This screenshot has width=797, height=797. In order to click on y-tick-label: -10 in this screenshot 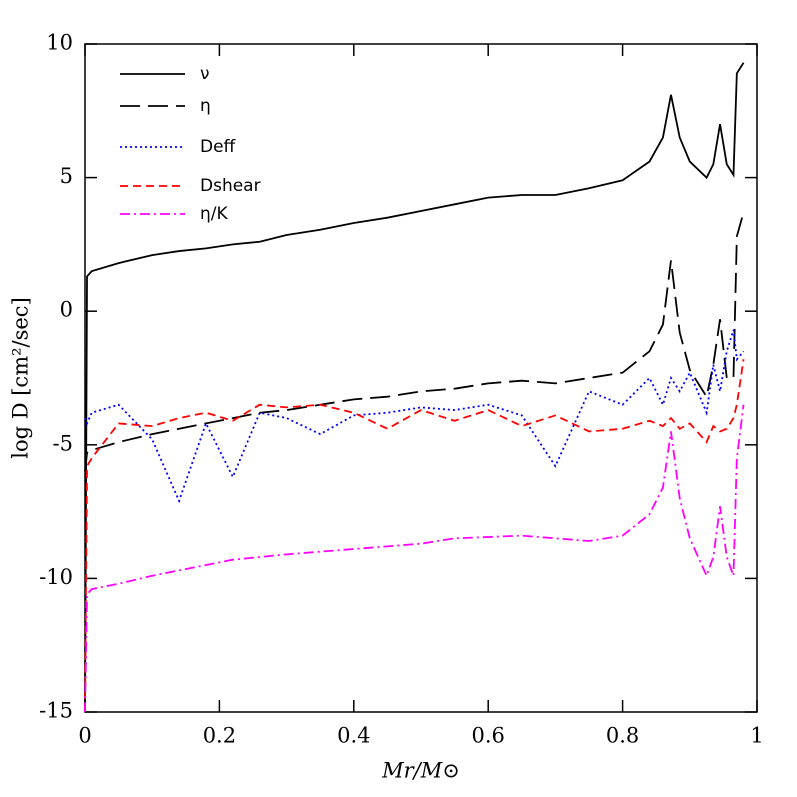, I will do `click(56, 577)`.